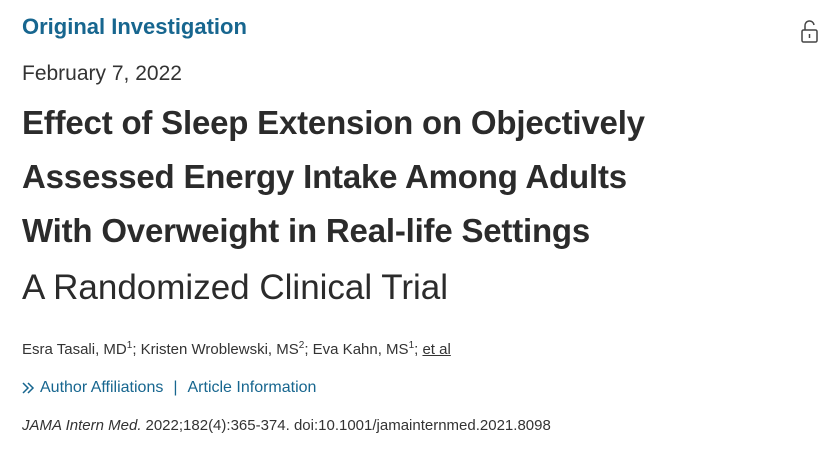  I want to click on title-line: With Overweight in Real-life Settings, so click(306, 230).